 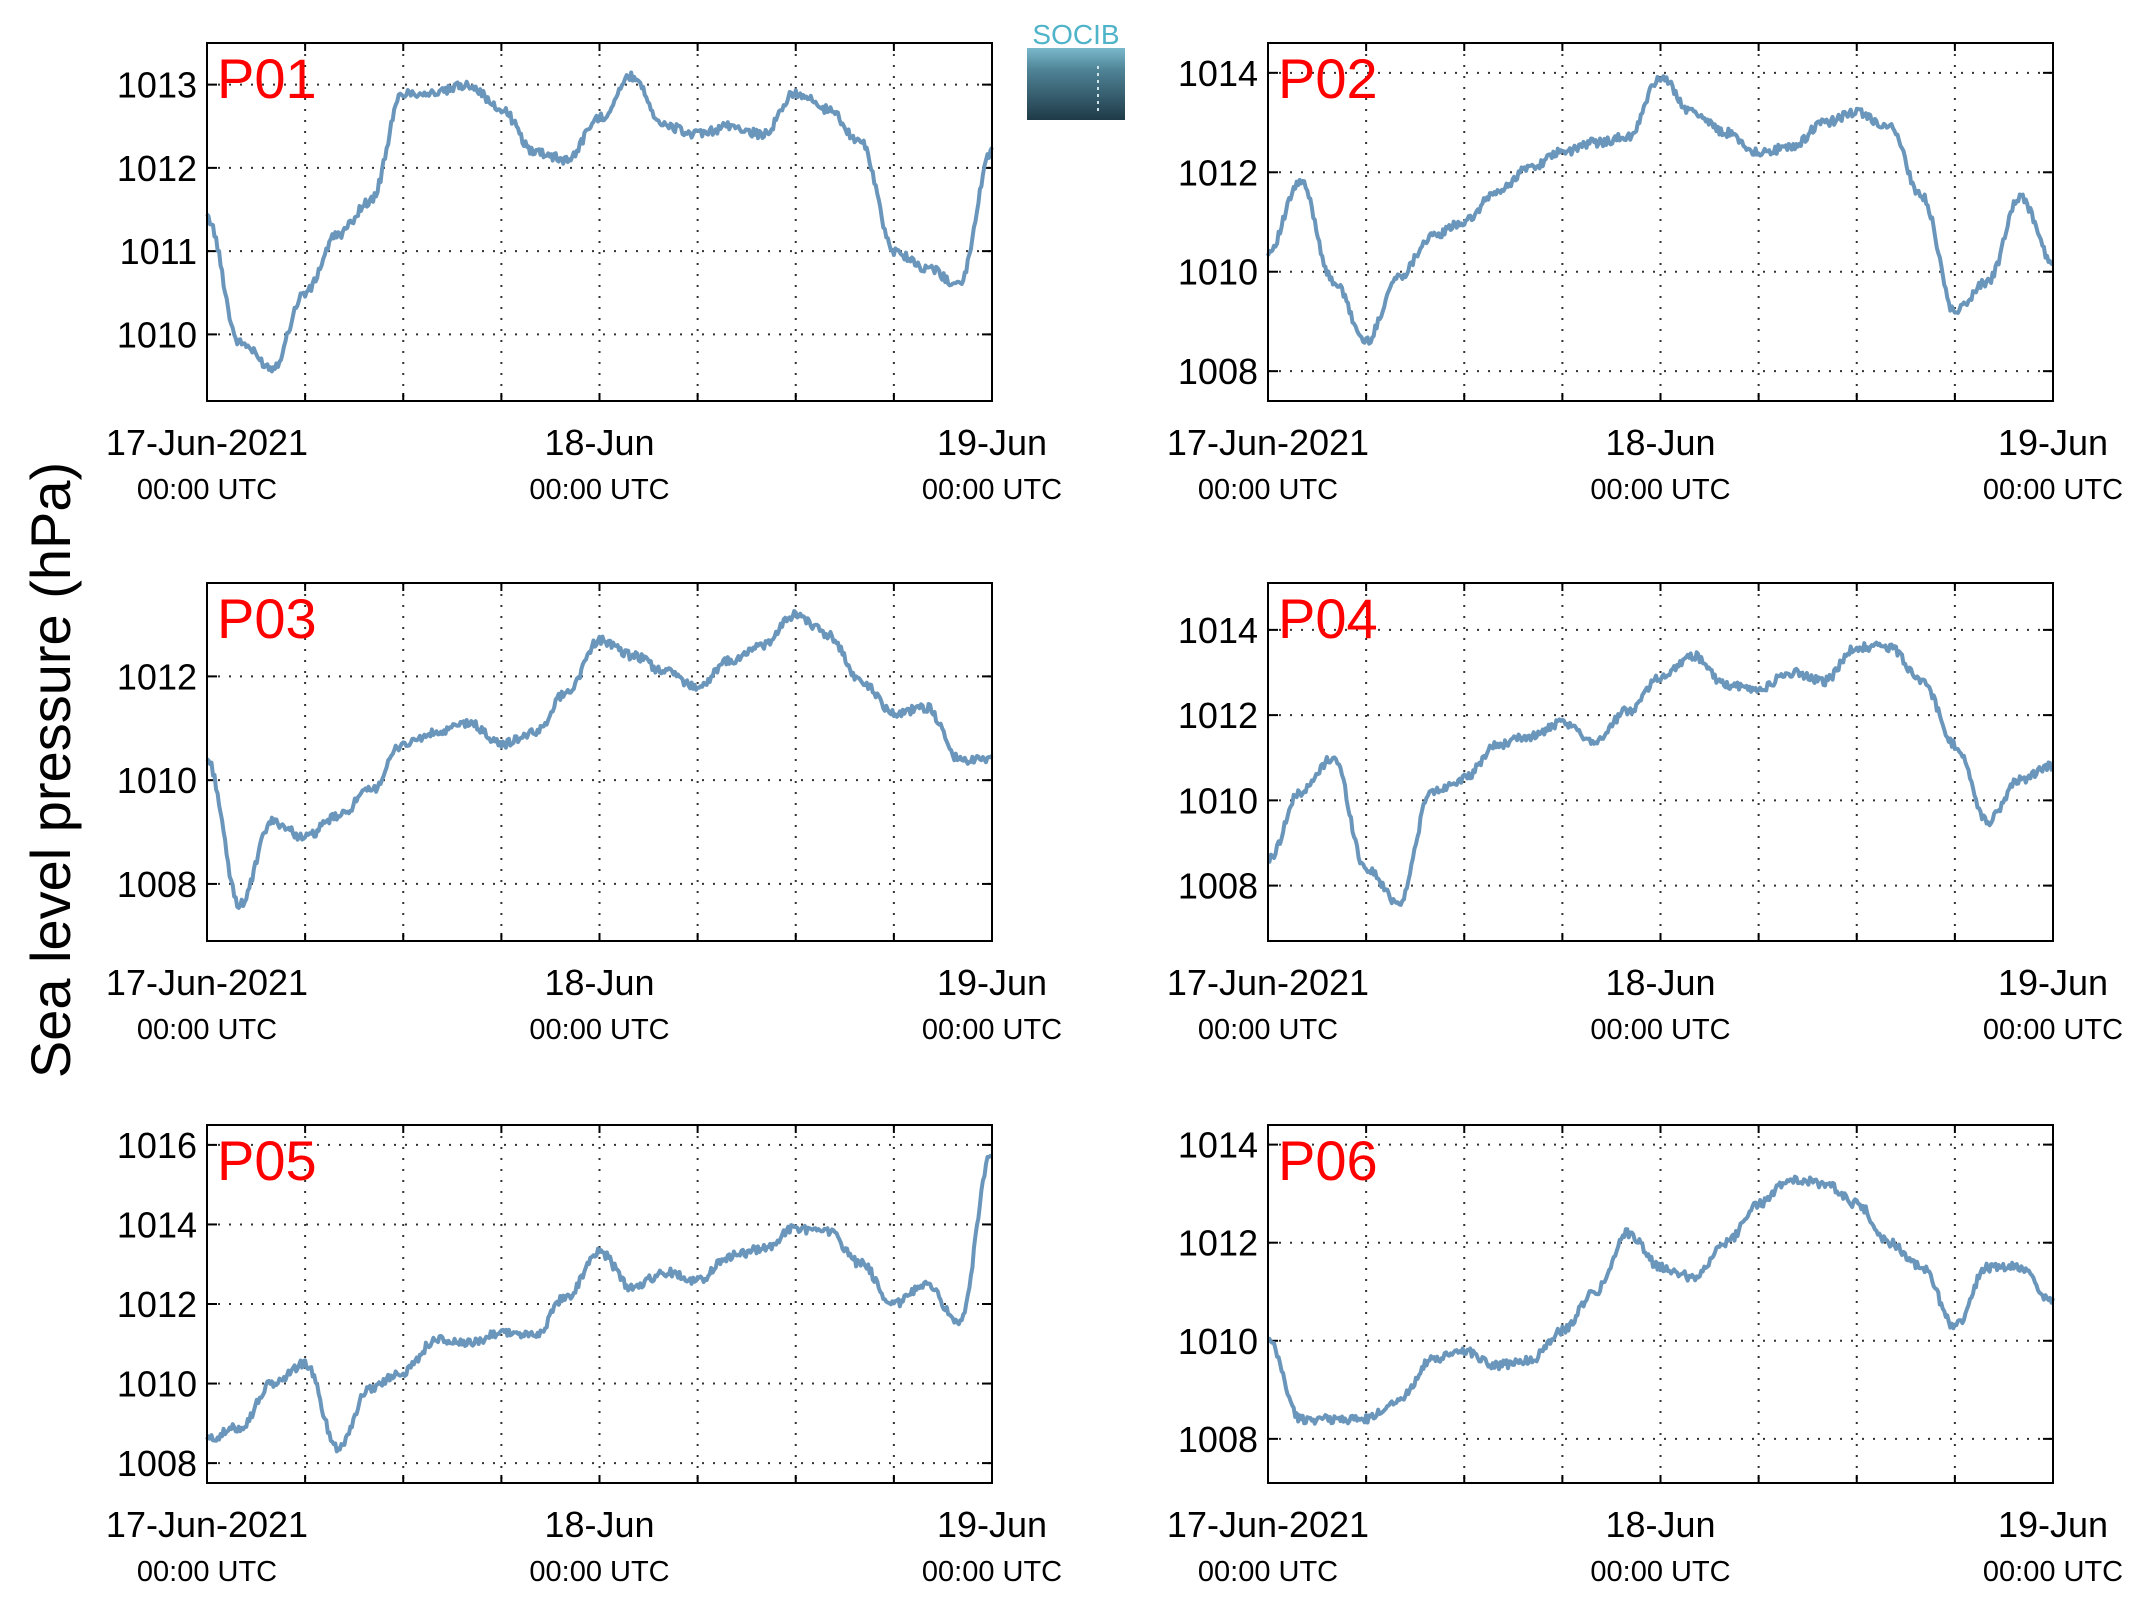 I want to click on socib-logo: SOCIB, so click(x=1076, y=69).